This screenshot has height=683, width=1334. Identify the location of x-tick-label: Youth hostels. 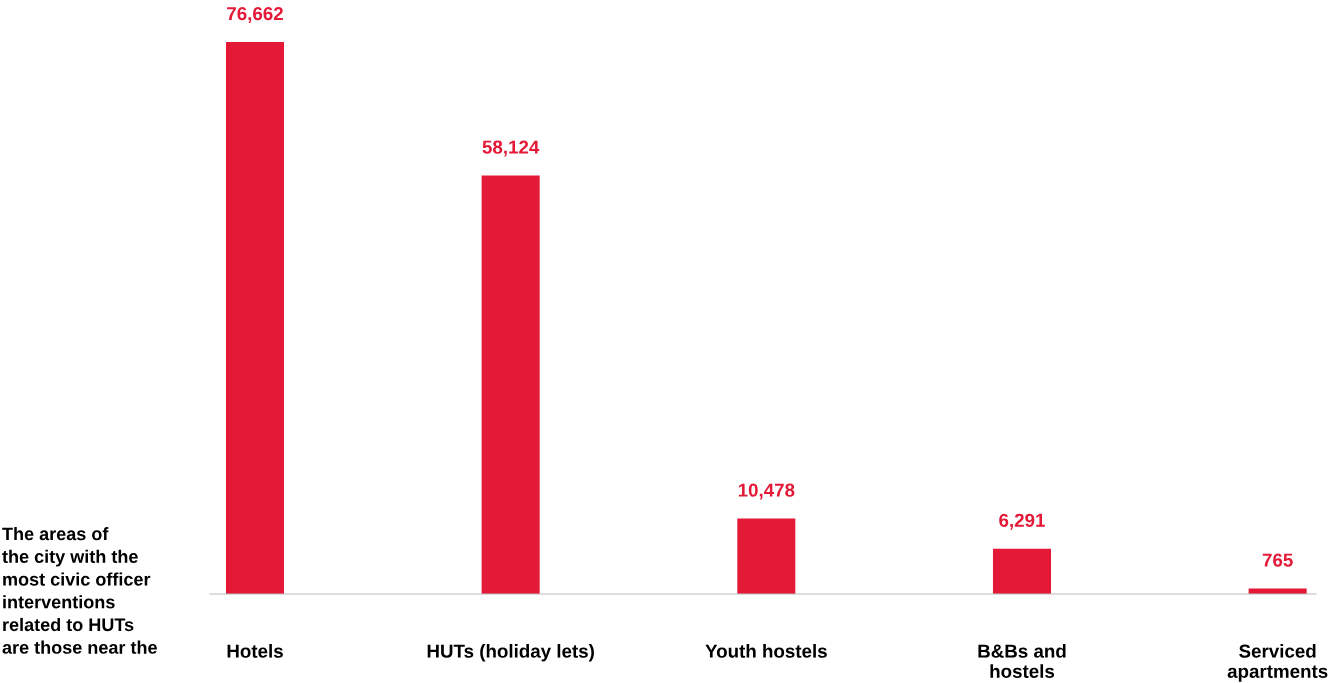
(766, 651).